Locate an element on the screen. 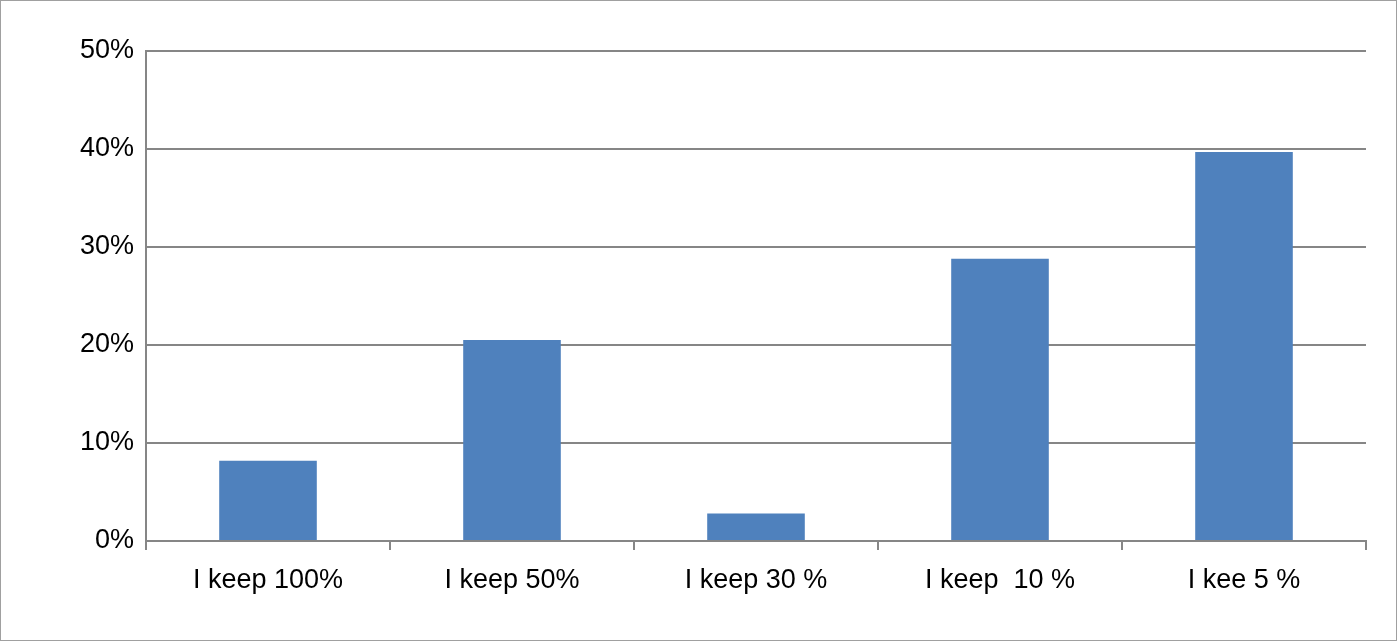 The image size is (1397, 641). y-tick-label: 20% is located at coordinates (106, 343).